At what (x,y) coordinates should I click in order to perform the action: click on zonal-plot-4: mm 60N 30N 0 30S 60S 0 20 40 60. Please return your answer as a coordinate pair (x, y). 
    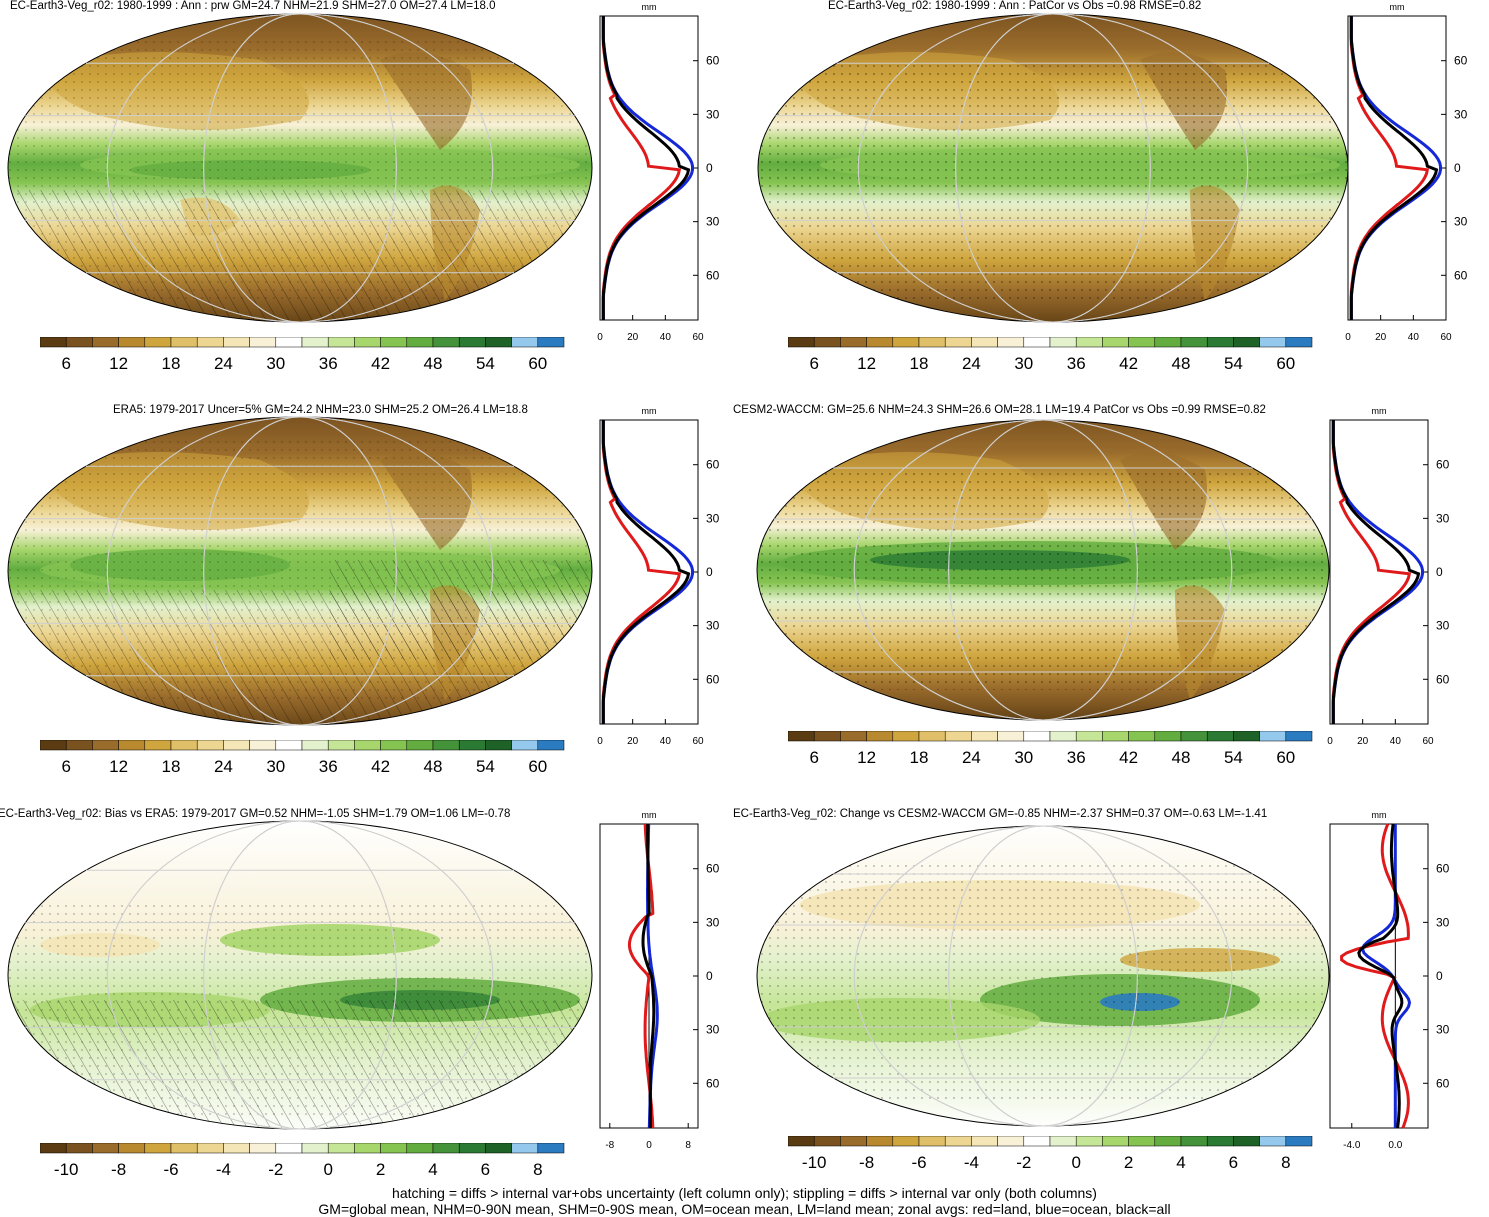
    Looking at the image, I should click on (1388, 576).